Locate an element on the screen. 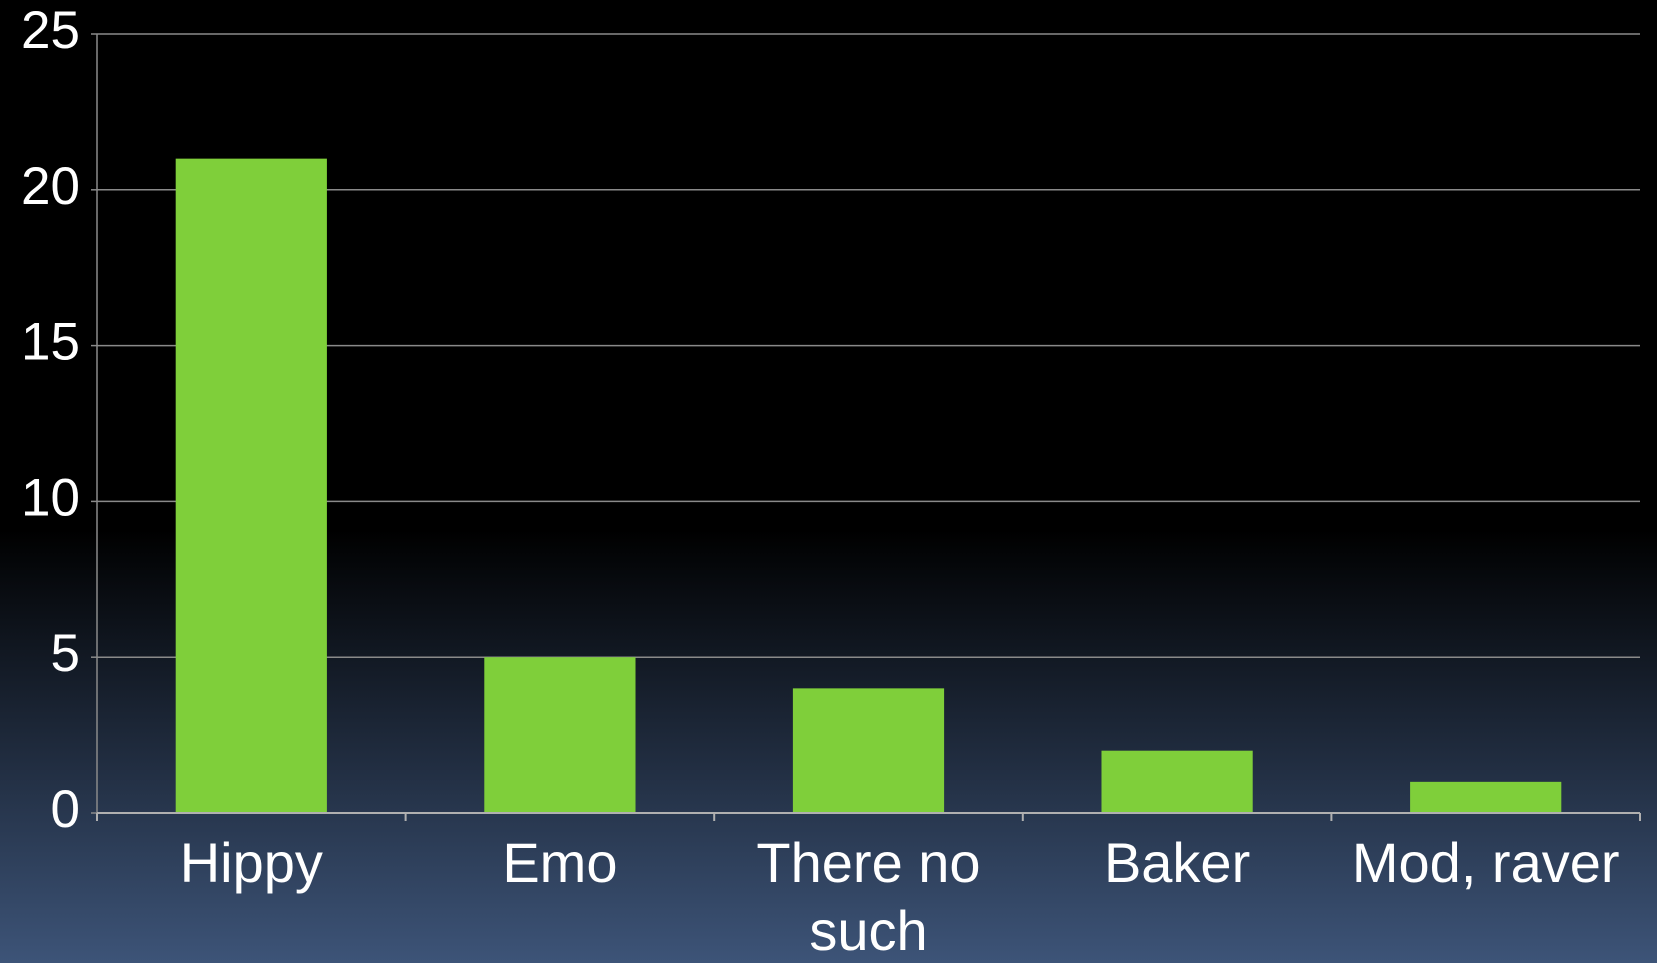  y-tick-label: 15 is located at coordinates (50, 342).